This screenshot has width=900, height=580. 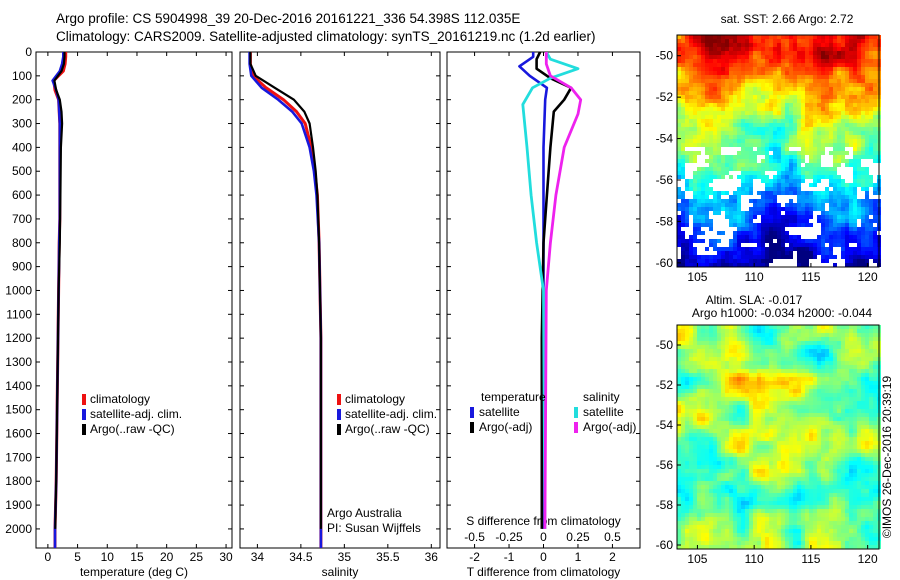 What do you see at coordinates (847, 173) in the screenshot?
I see `map-gap-cell` at bounding box center [847, 173].